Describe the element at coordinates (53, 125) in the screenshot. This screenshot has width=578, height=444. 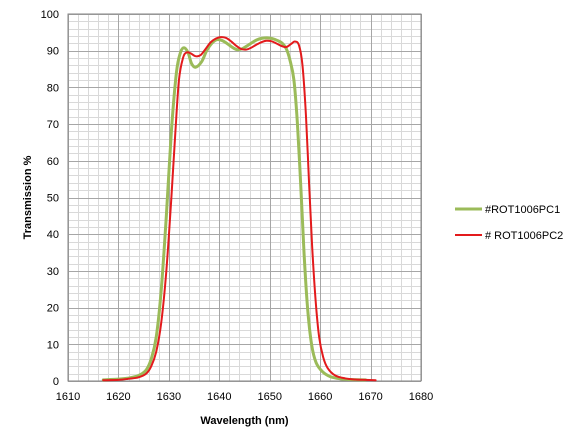
I see `y-tick-label: 70` at that location.